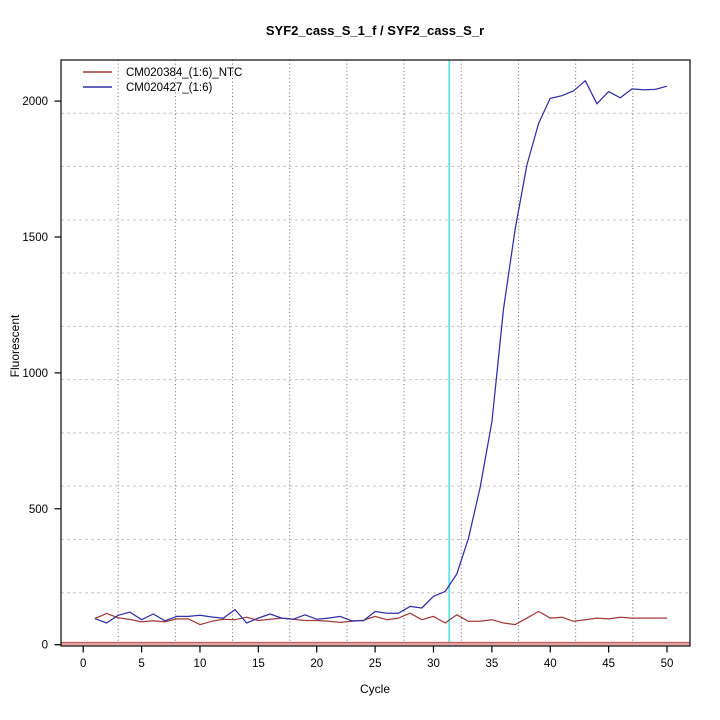  Describe the element at coordinates (184, 73) in the screenshot. I see `legend-label: CM020384_(1:6)_NTC` at that location.